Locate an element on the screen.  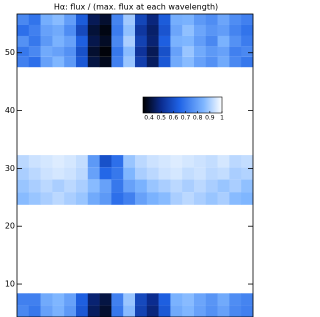
colorbar-bar is located at coordinates (182, 105).